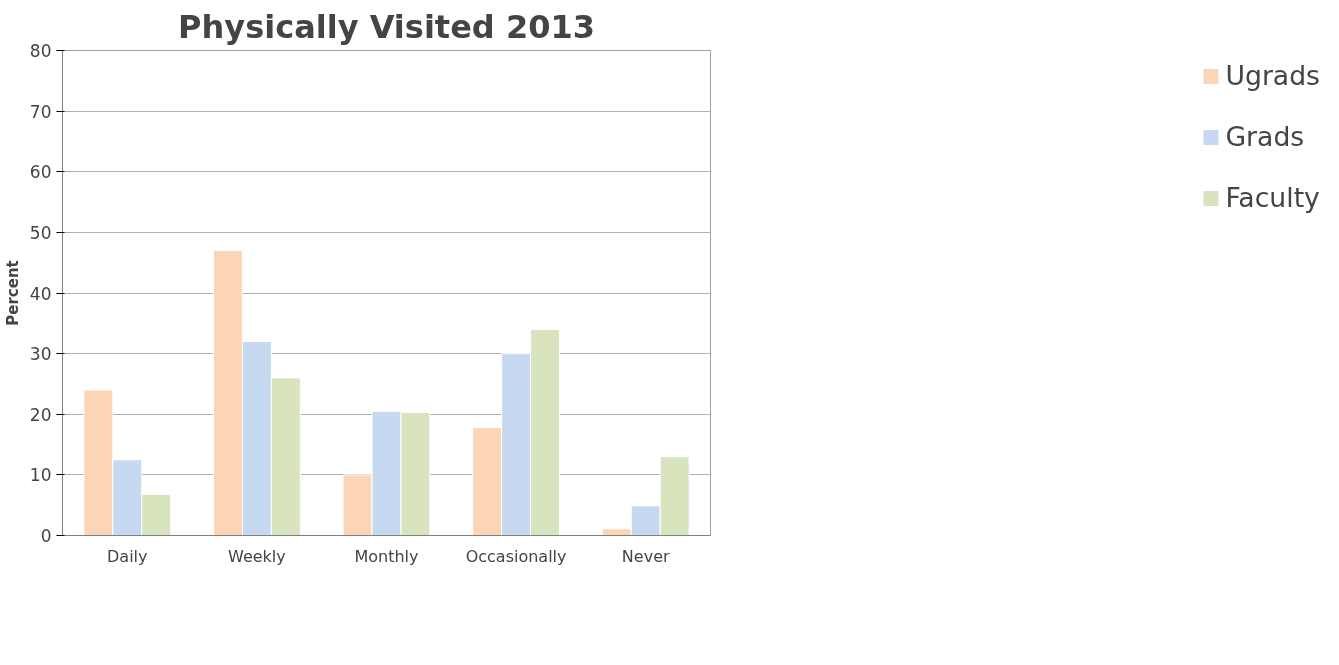  What do you see at coordinates (40, 232) in the screenshot?
I see `y-tick-label: 50` at bounding box center [40, 232].